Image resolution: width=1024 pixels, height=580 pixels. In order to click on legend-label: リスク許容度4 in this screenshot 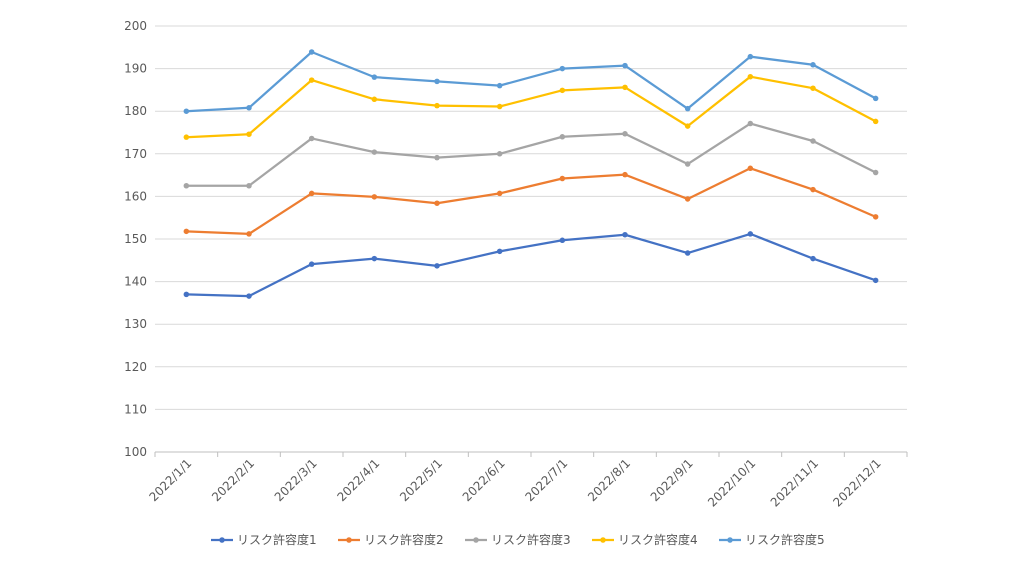, I will do `click(658, 539)`.